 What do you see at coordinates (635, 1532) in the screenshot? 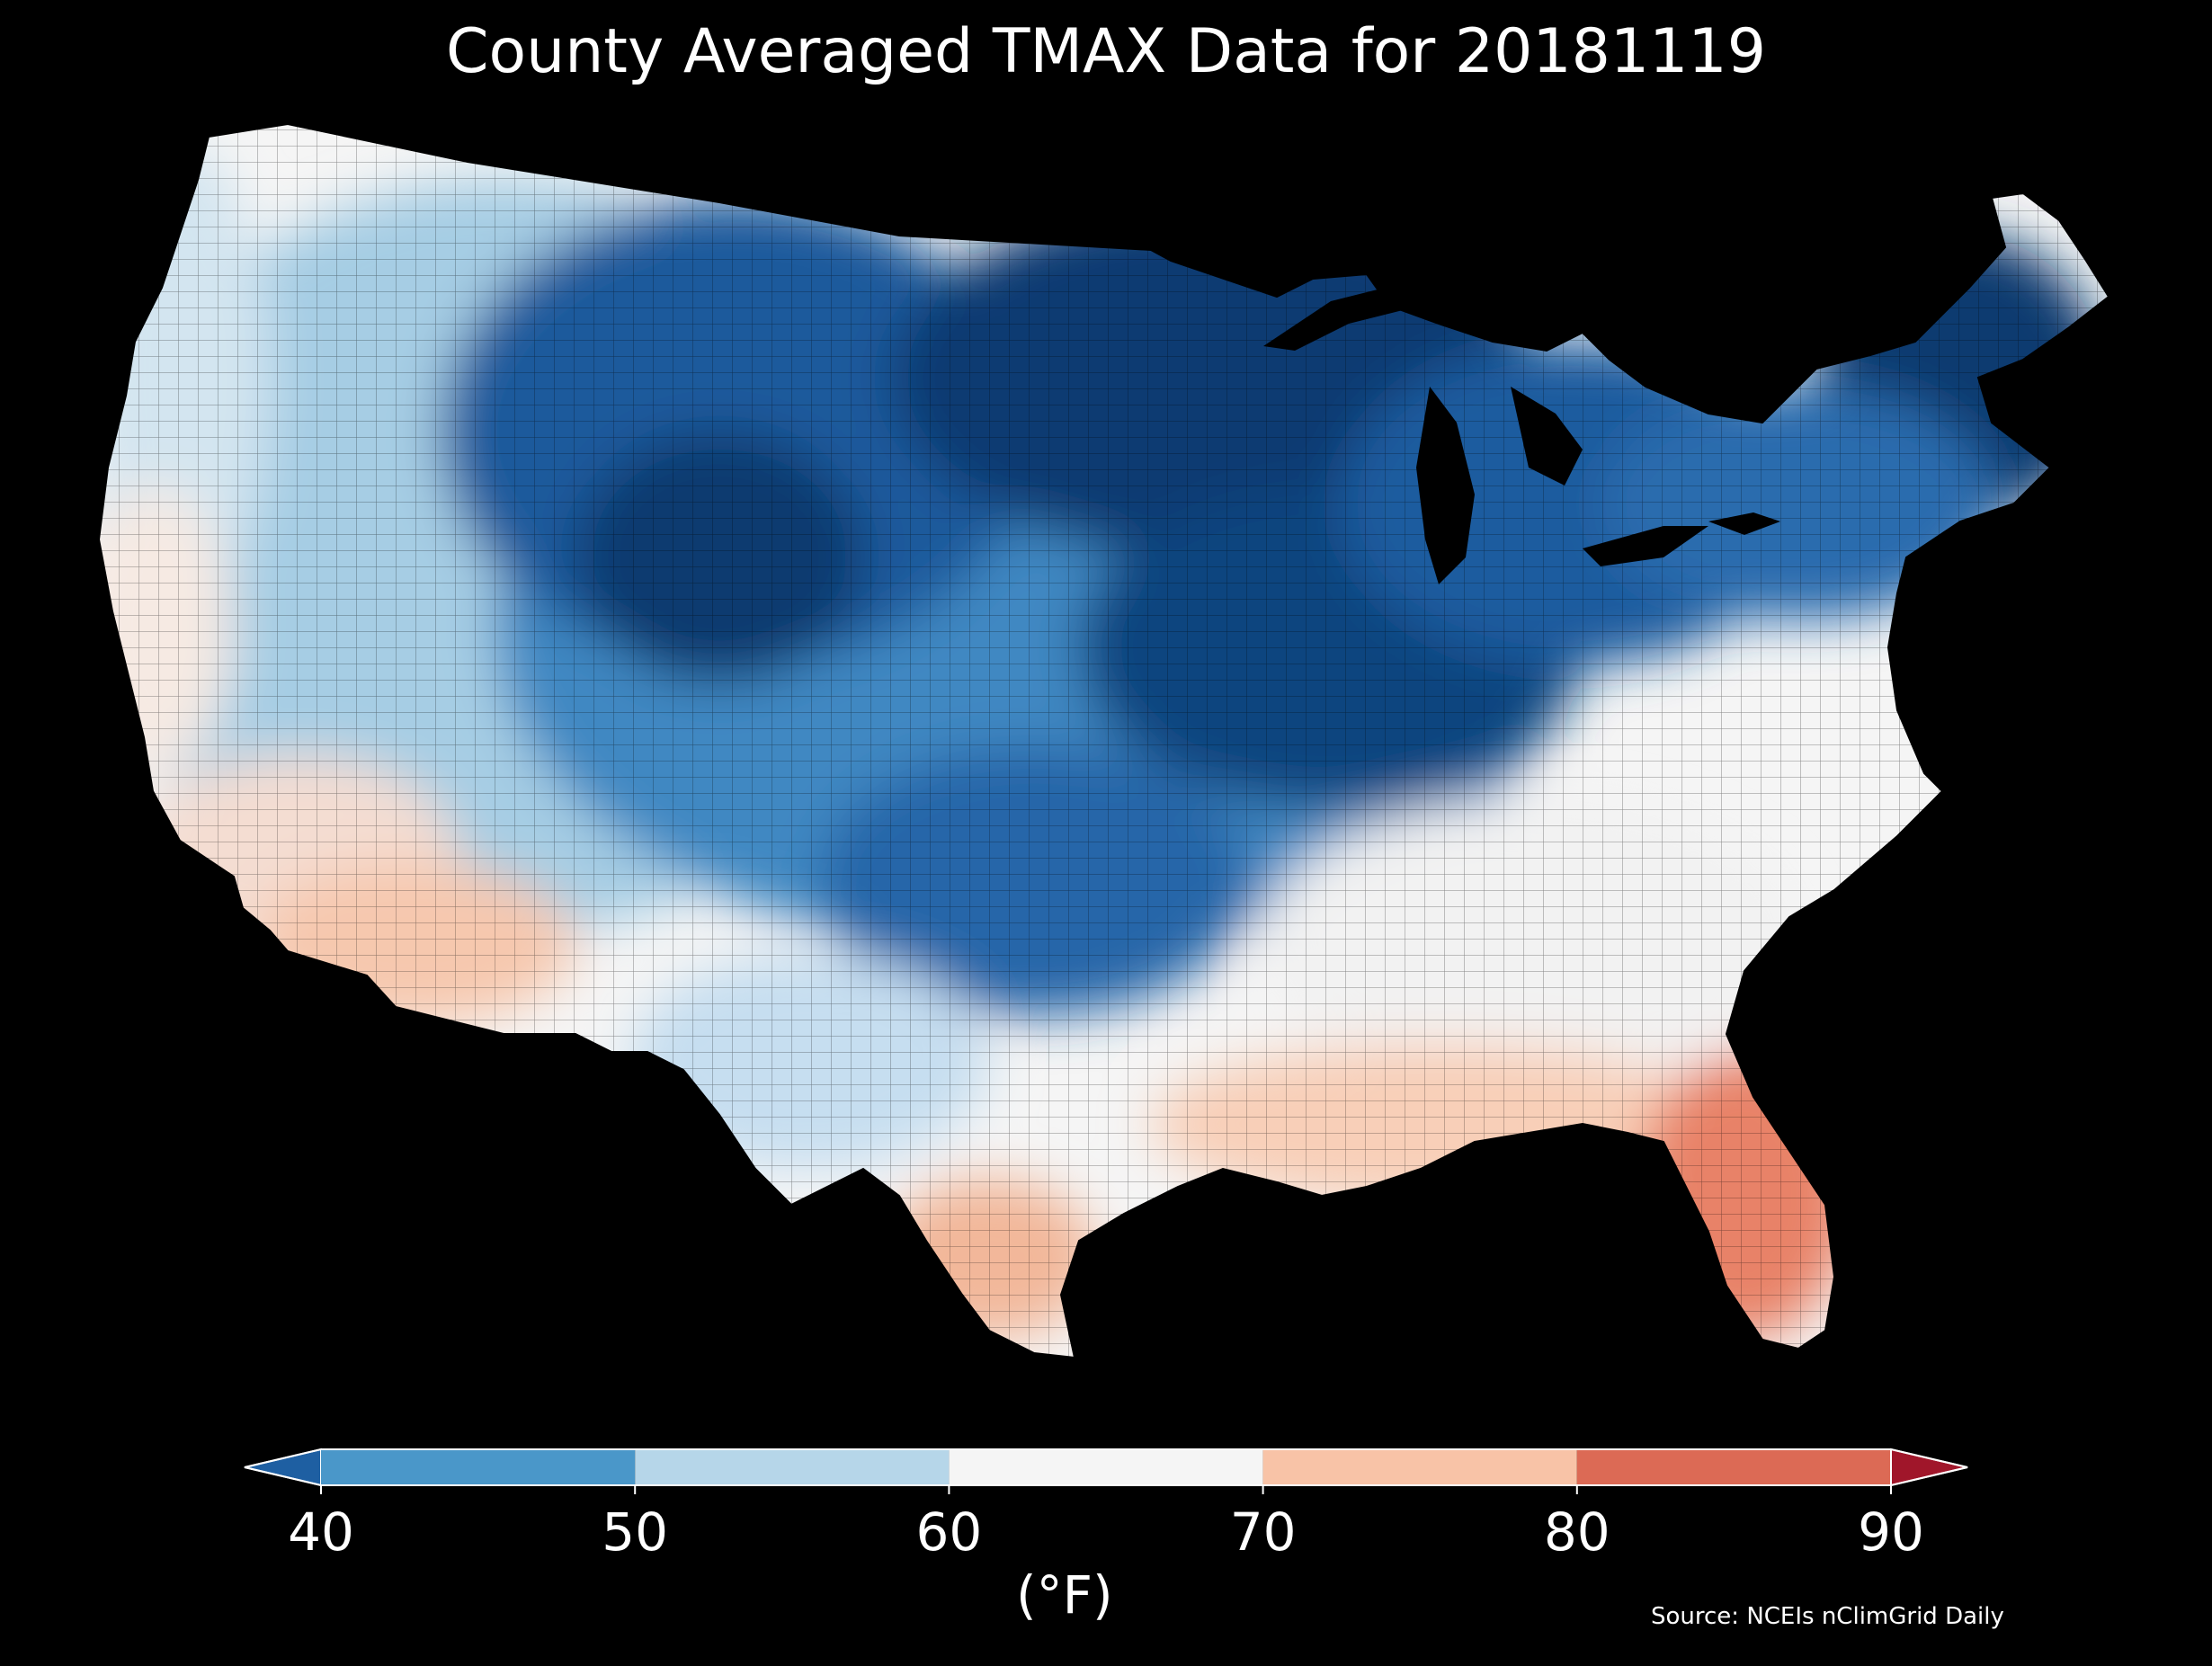
I see `colorbar-tick-label: 50` at bounding box center [635, 1532].